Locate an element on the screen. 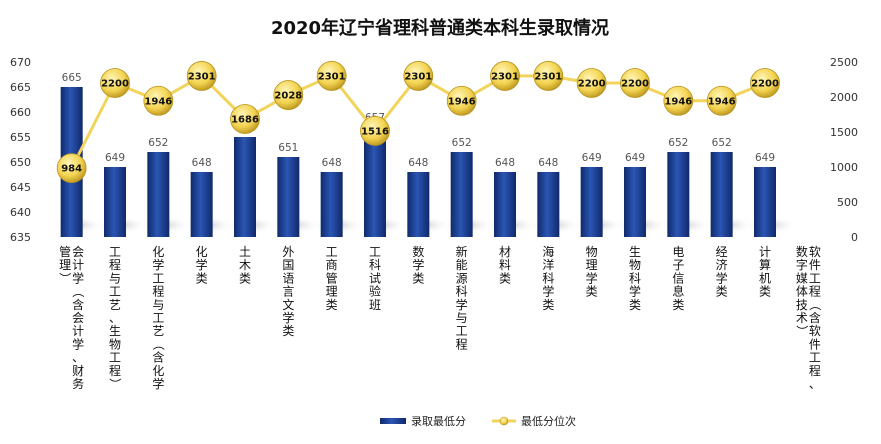 Image resolution: width=881 pixels, height=444 pixels. line-point-label: 2200 is located at coordinates (635, 84).